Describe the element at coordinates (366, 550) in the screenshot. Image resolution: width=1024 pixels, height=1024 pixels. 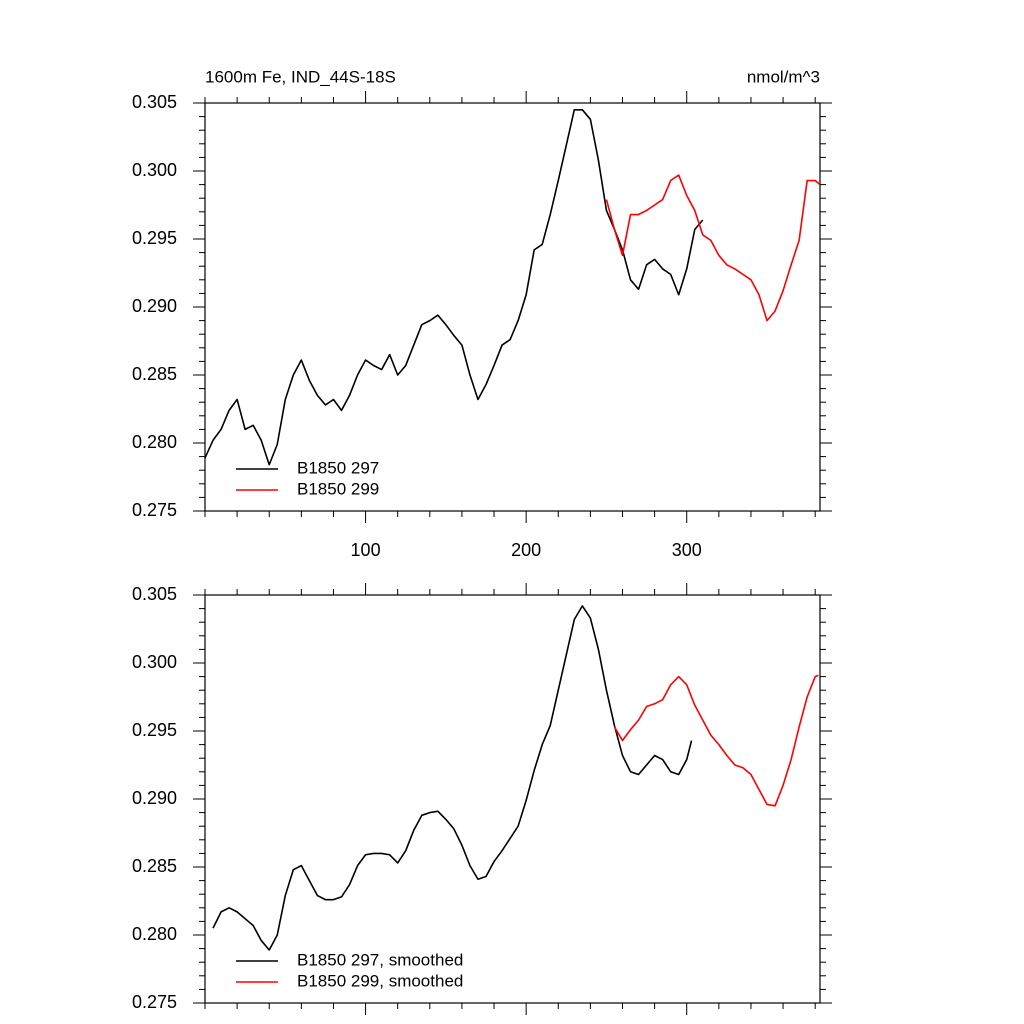
I see `x-tick-label: 100` at that location.